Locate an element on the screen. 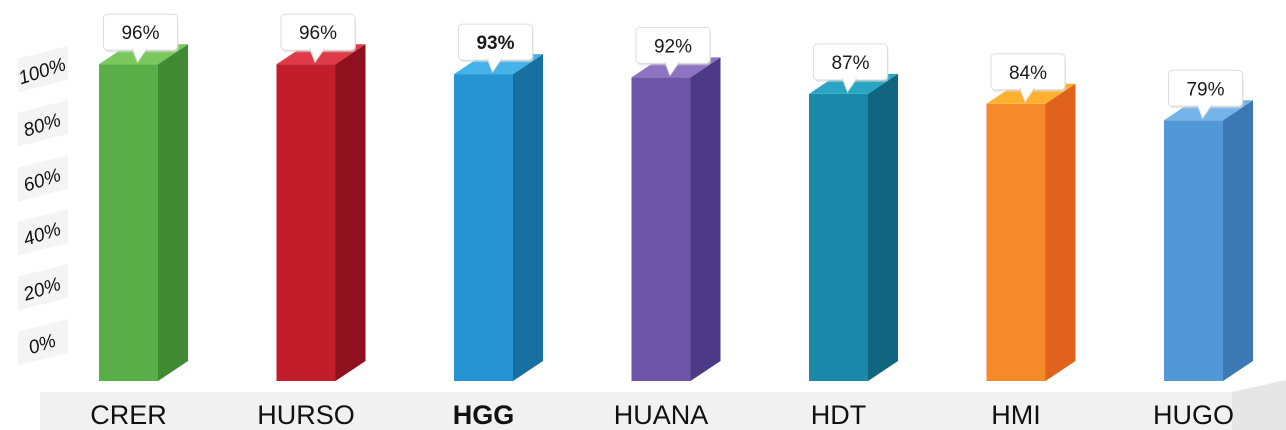 The image size is (1286, 430). bar-hgg is located at coordinates (498, 217).